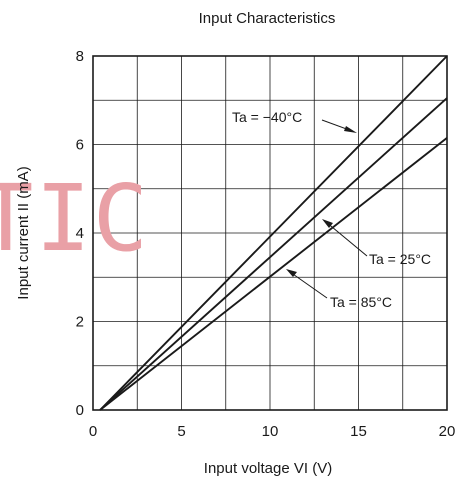 The image size is (463, 491). What do you see at coordinates (181, 431) in the screenshot?
I see `x-tick-label: 5` at bounding box center [181, 431].